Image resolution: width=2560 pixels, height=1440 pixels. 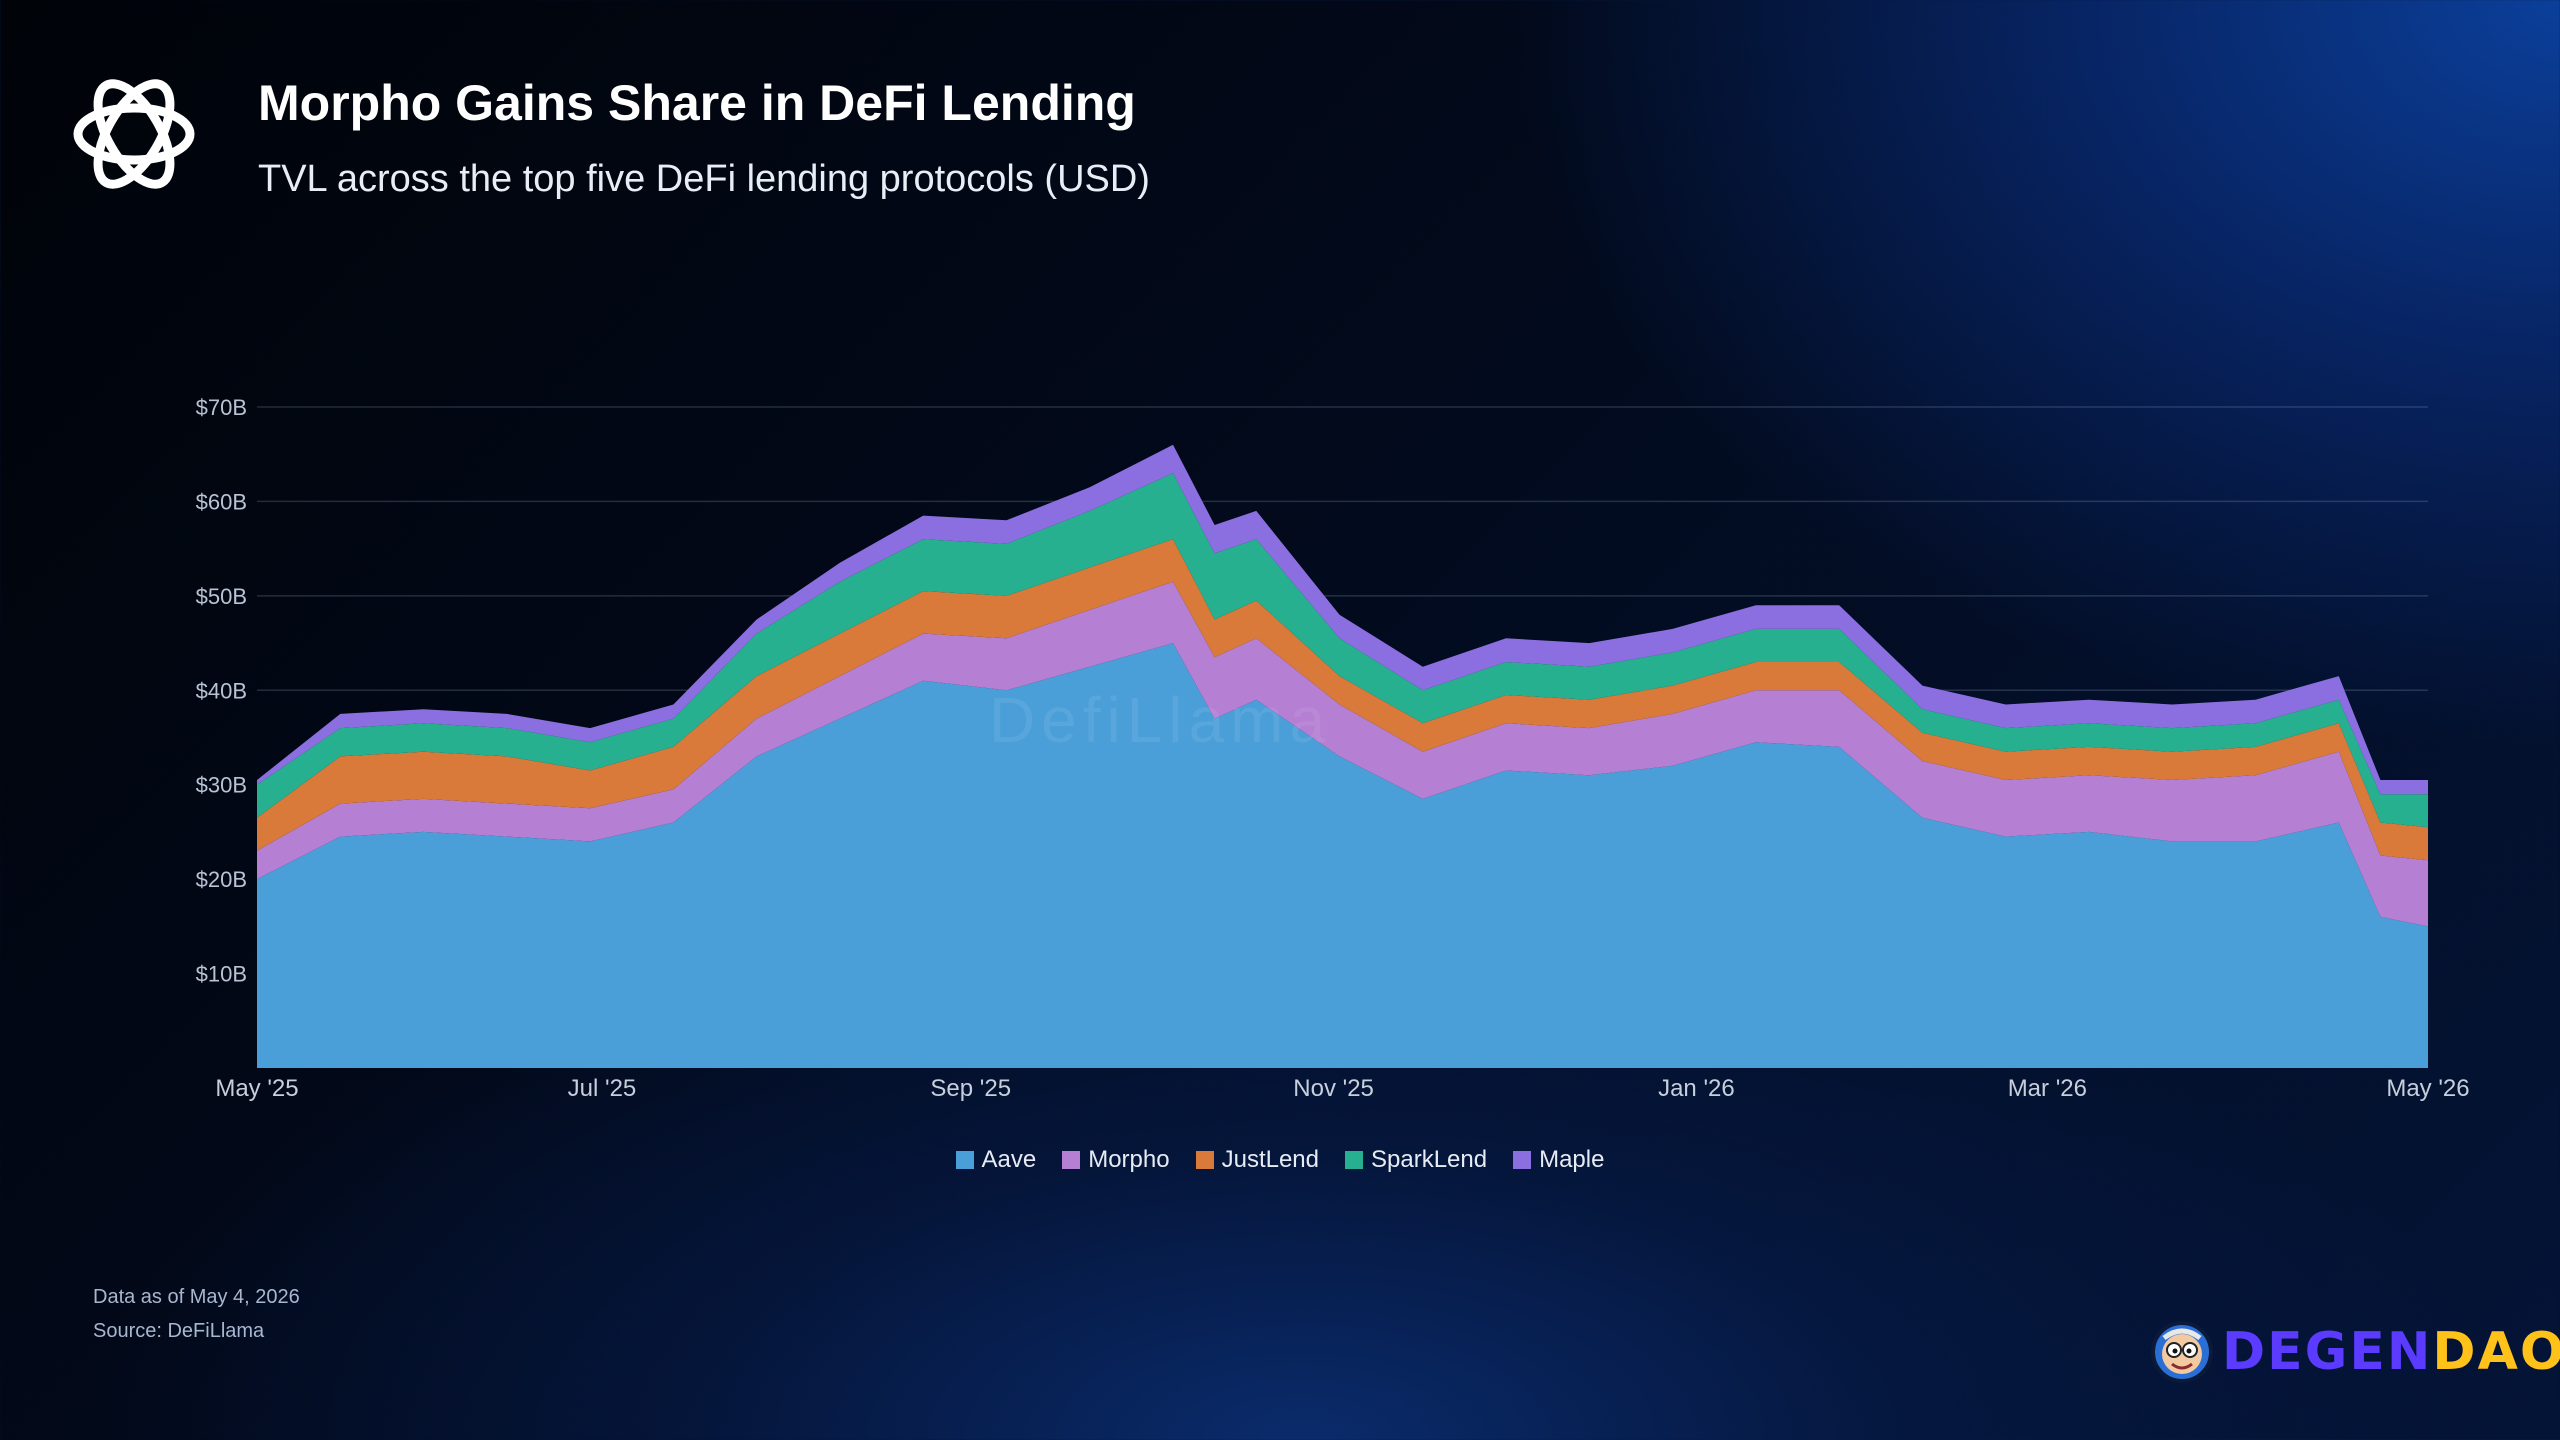 I want to click on brand-wordmark: DEGENDAO!, so click(x=2391, y=1352).